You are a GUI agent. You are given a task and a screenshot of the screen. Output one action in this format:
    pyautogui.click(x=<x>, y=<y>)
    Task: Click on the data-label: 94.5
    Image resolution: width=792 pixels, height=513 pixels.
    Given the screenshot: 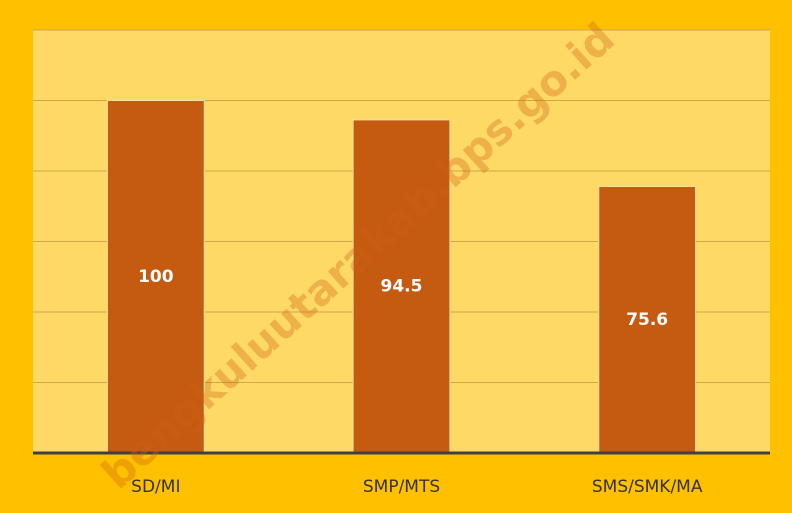 What is the action you would take?
    pyautogui.click(x=402, y=286)
    